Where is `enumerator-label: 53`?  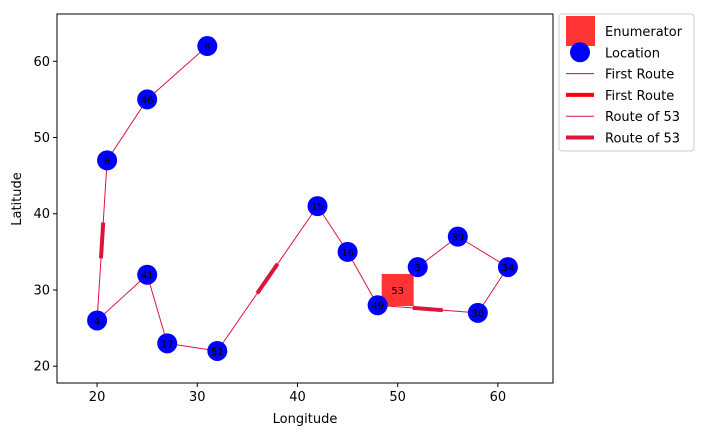 enumerator-label: 53 is located at coordinates (397, 291).